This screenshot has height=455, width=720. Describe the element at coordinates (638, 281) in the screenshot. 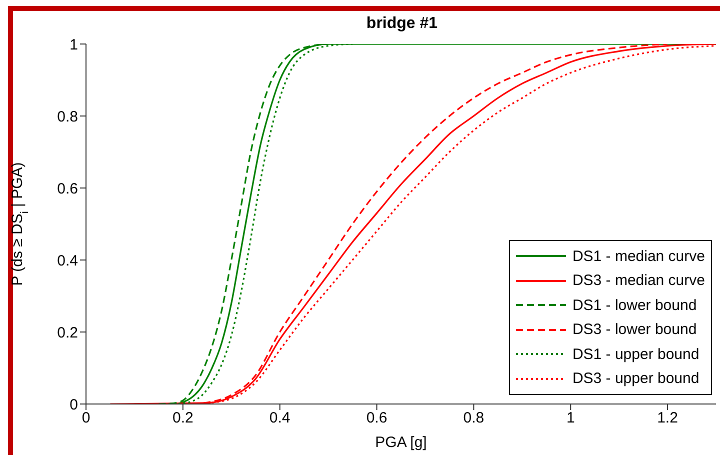

I see `legend-label: DS3 - median curve` at that location.